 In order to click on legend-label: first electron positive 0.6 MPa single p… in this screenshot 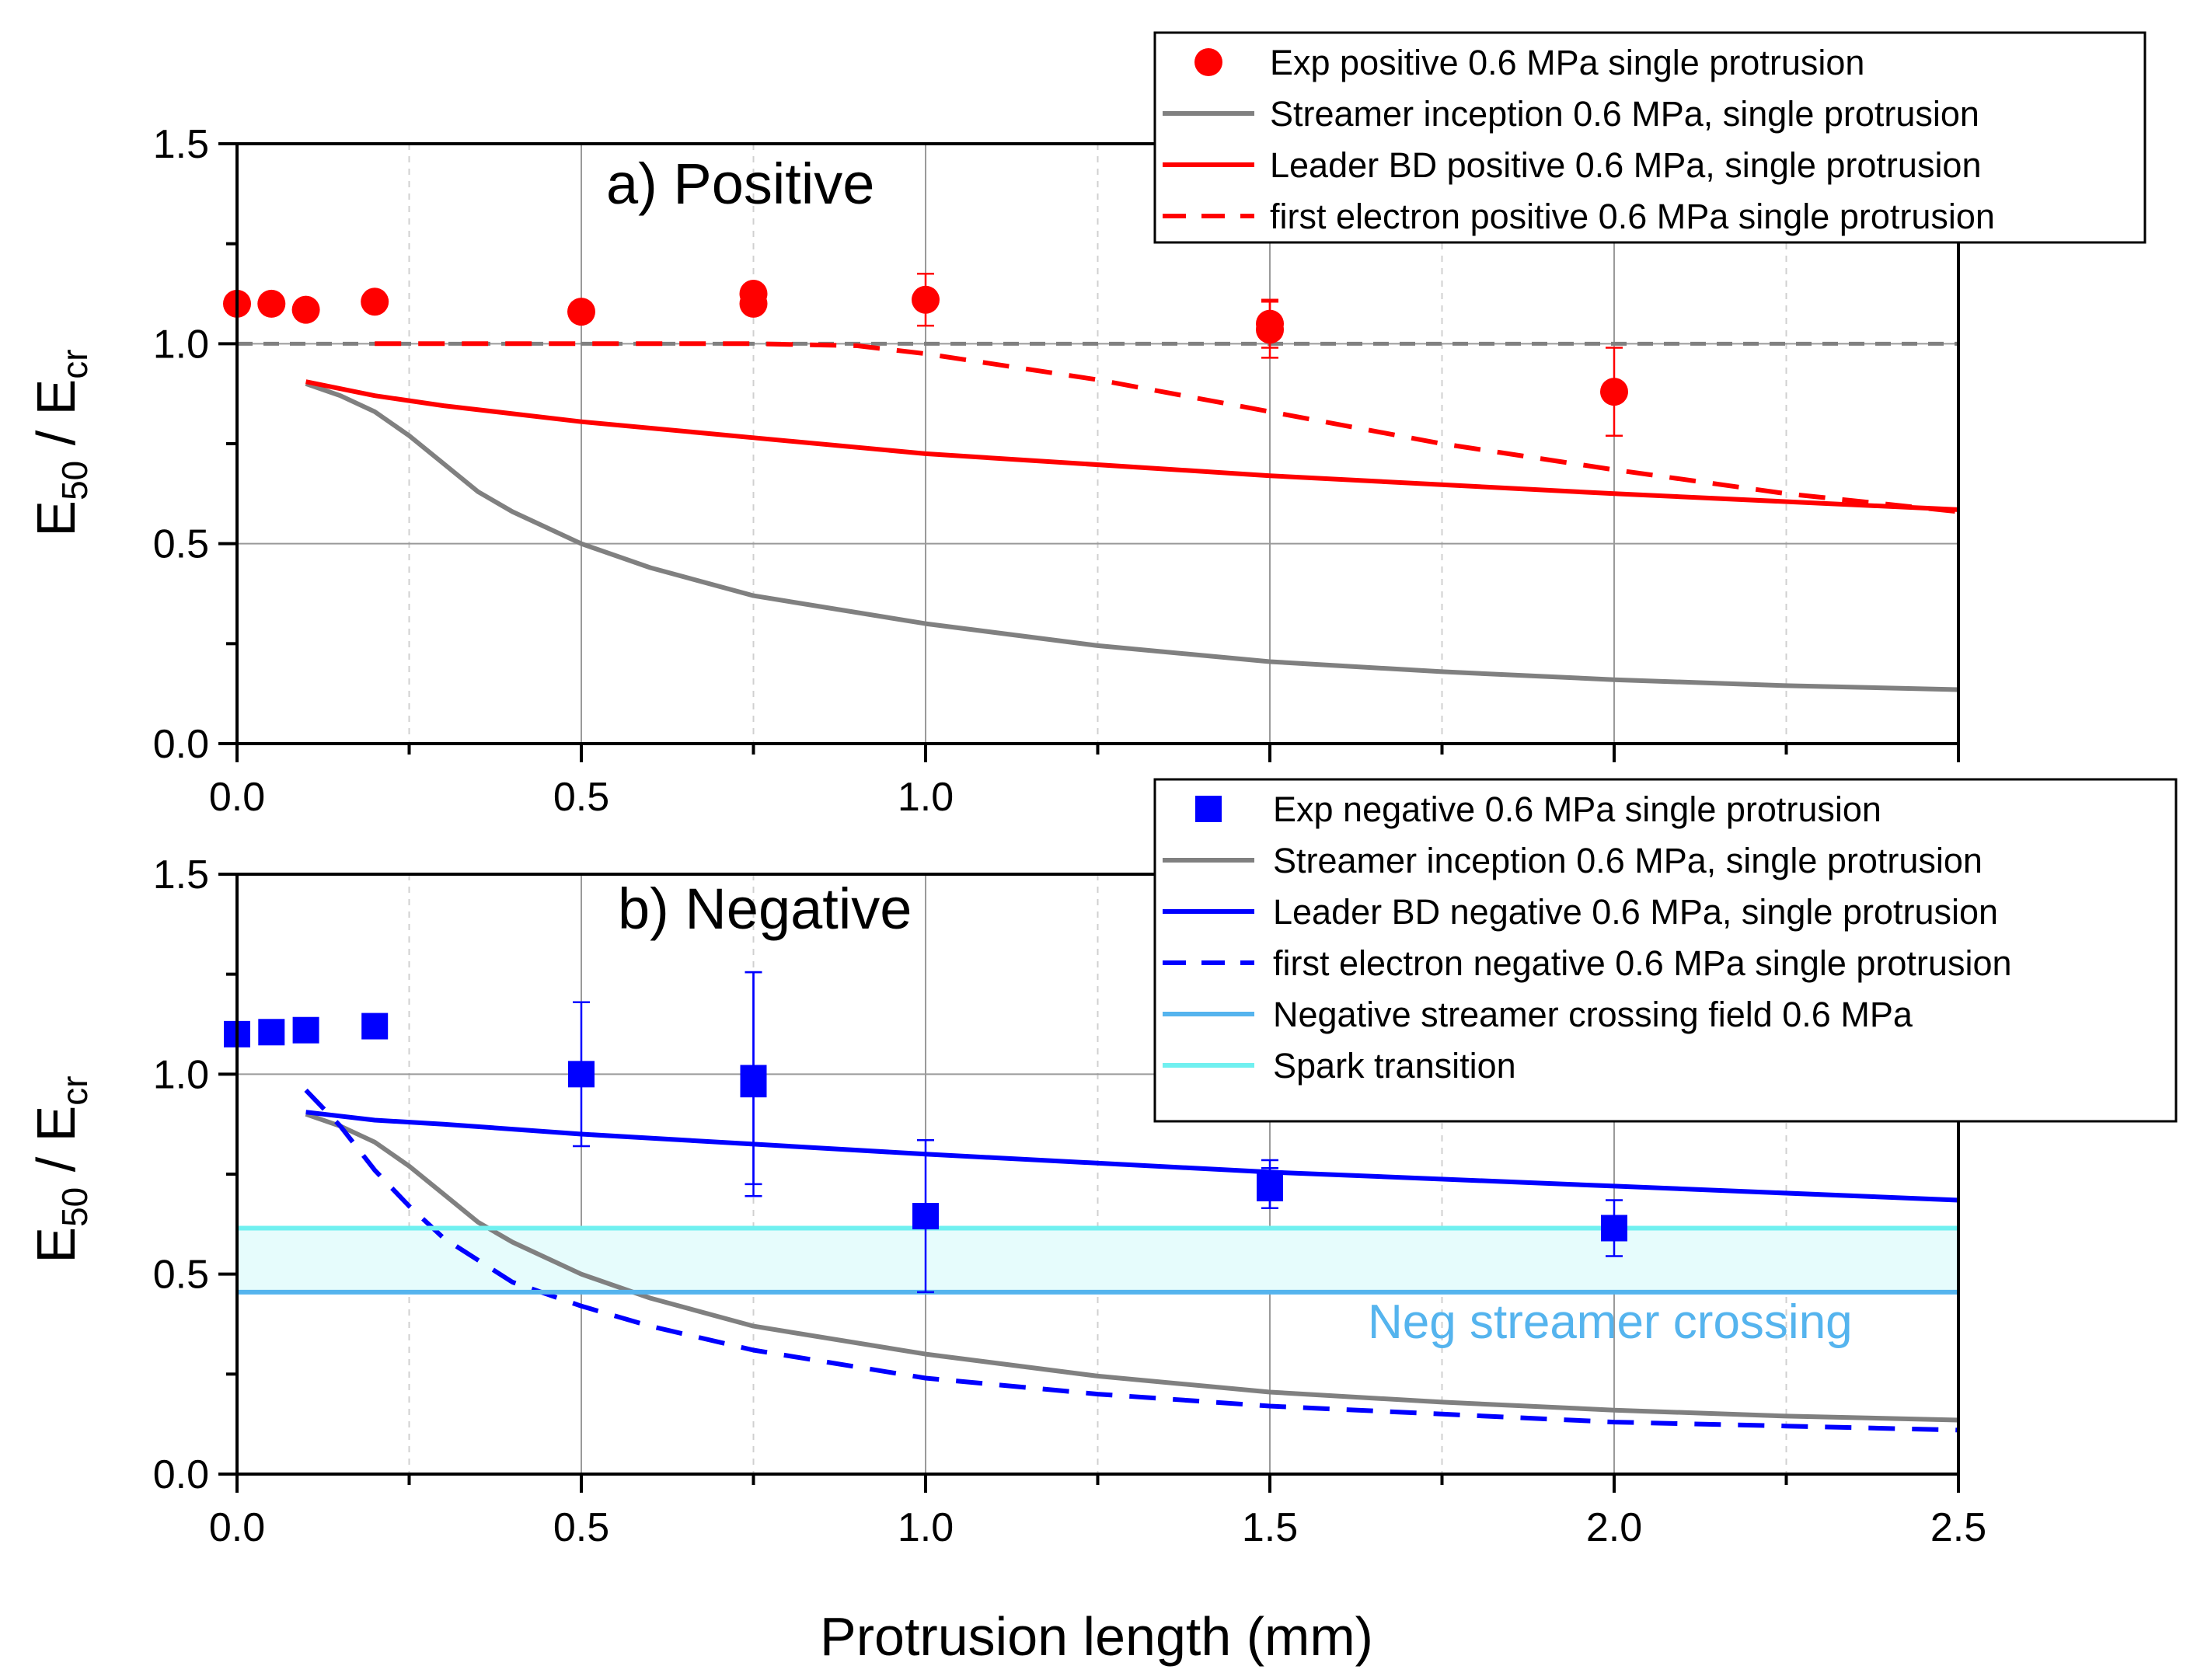, I will do `click(1632, 217)`.